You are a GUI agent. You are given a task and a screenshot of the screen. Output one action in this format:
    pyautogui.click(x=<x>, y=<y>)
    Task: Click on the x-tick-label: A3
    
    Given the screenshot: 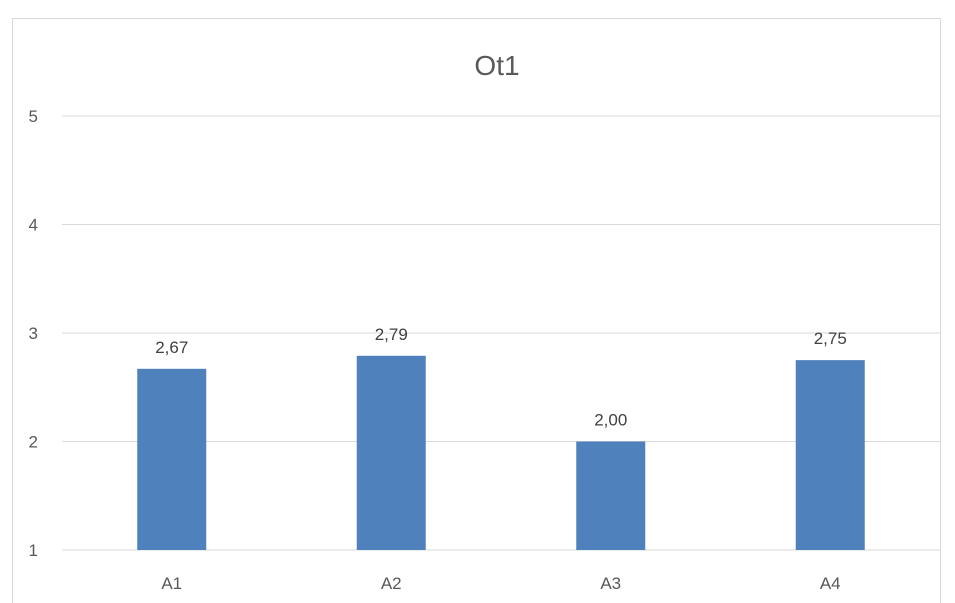 What is the action you would take?
    pyautogui.click(x=610, y=583)
    